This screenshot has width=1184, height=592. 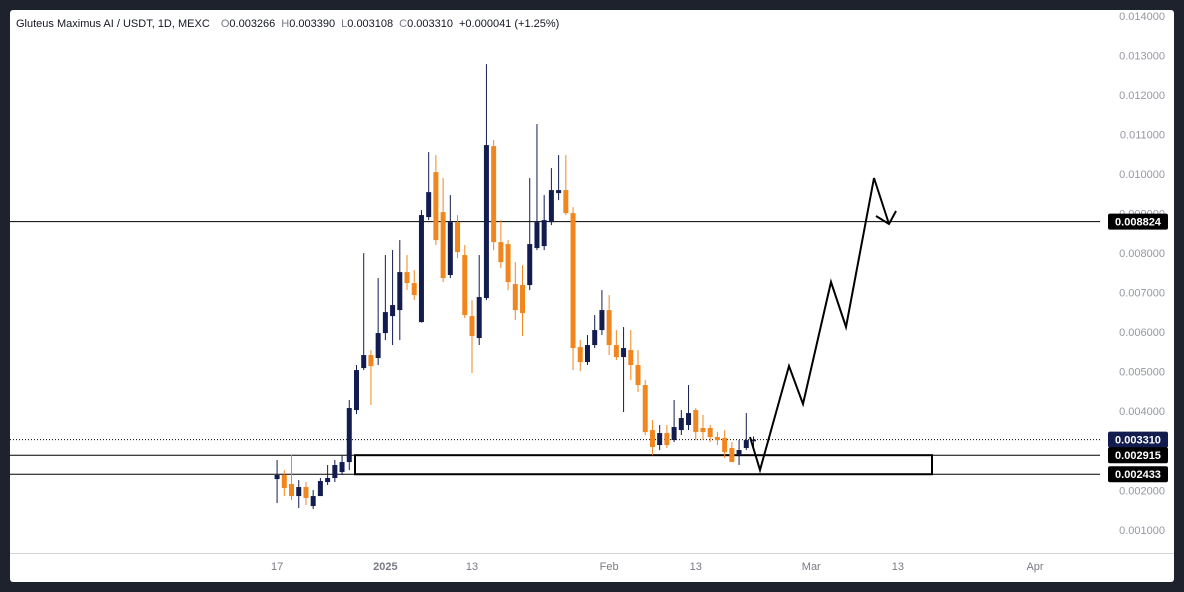 I want to click on y-tick-label: 0.006000, so click(x=1142, y=333).